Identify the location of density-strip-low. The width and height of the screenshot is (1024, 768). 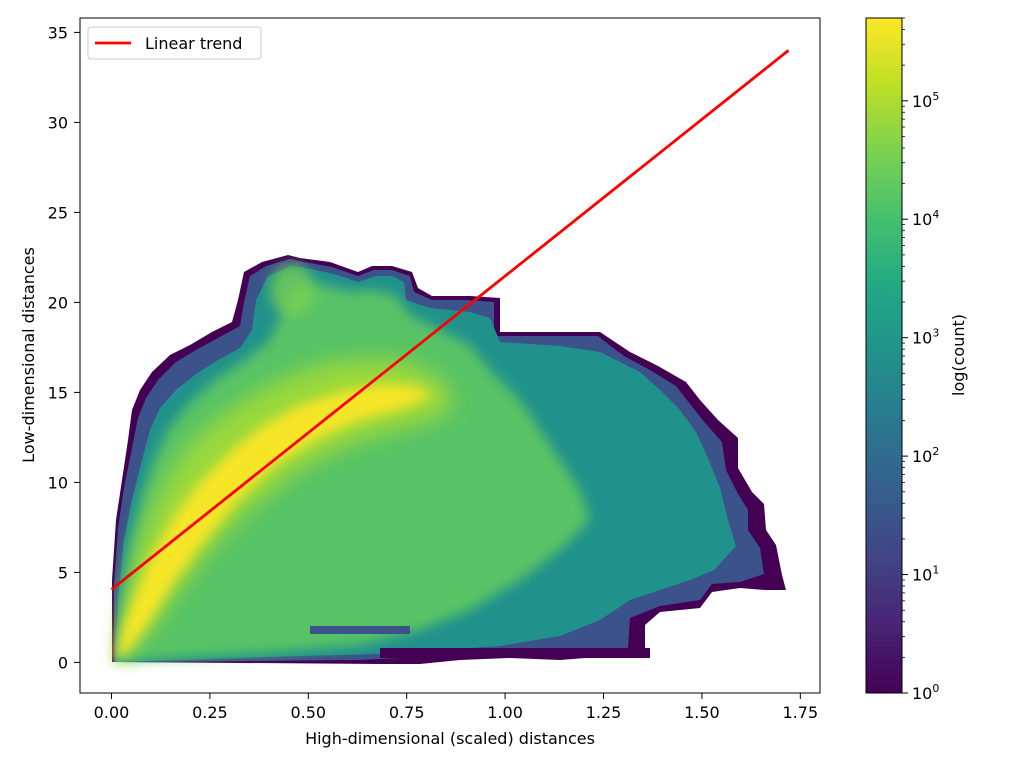
(360, 630).